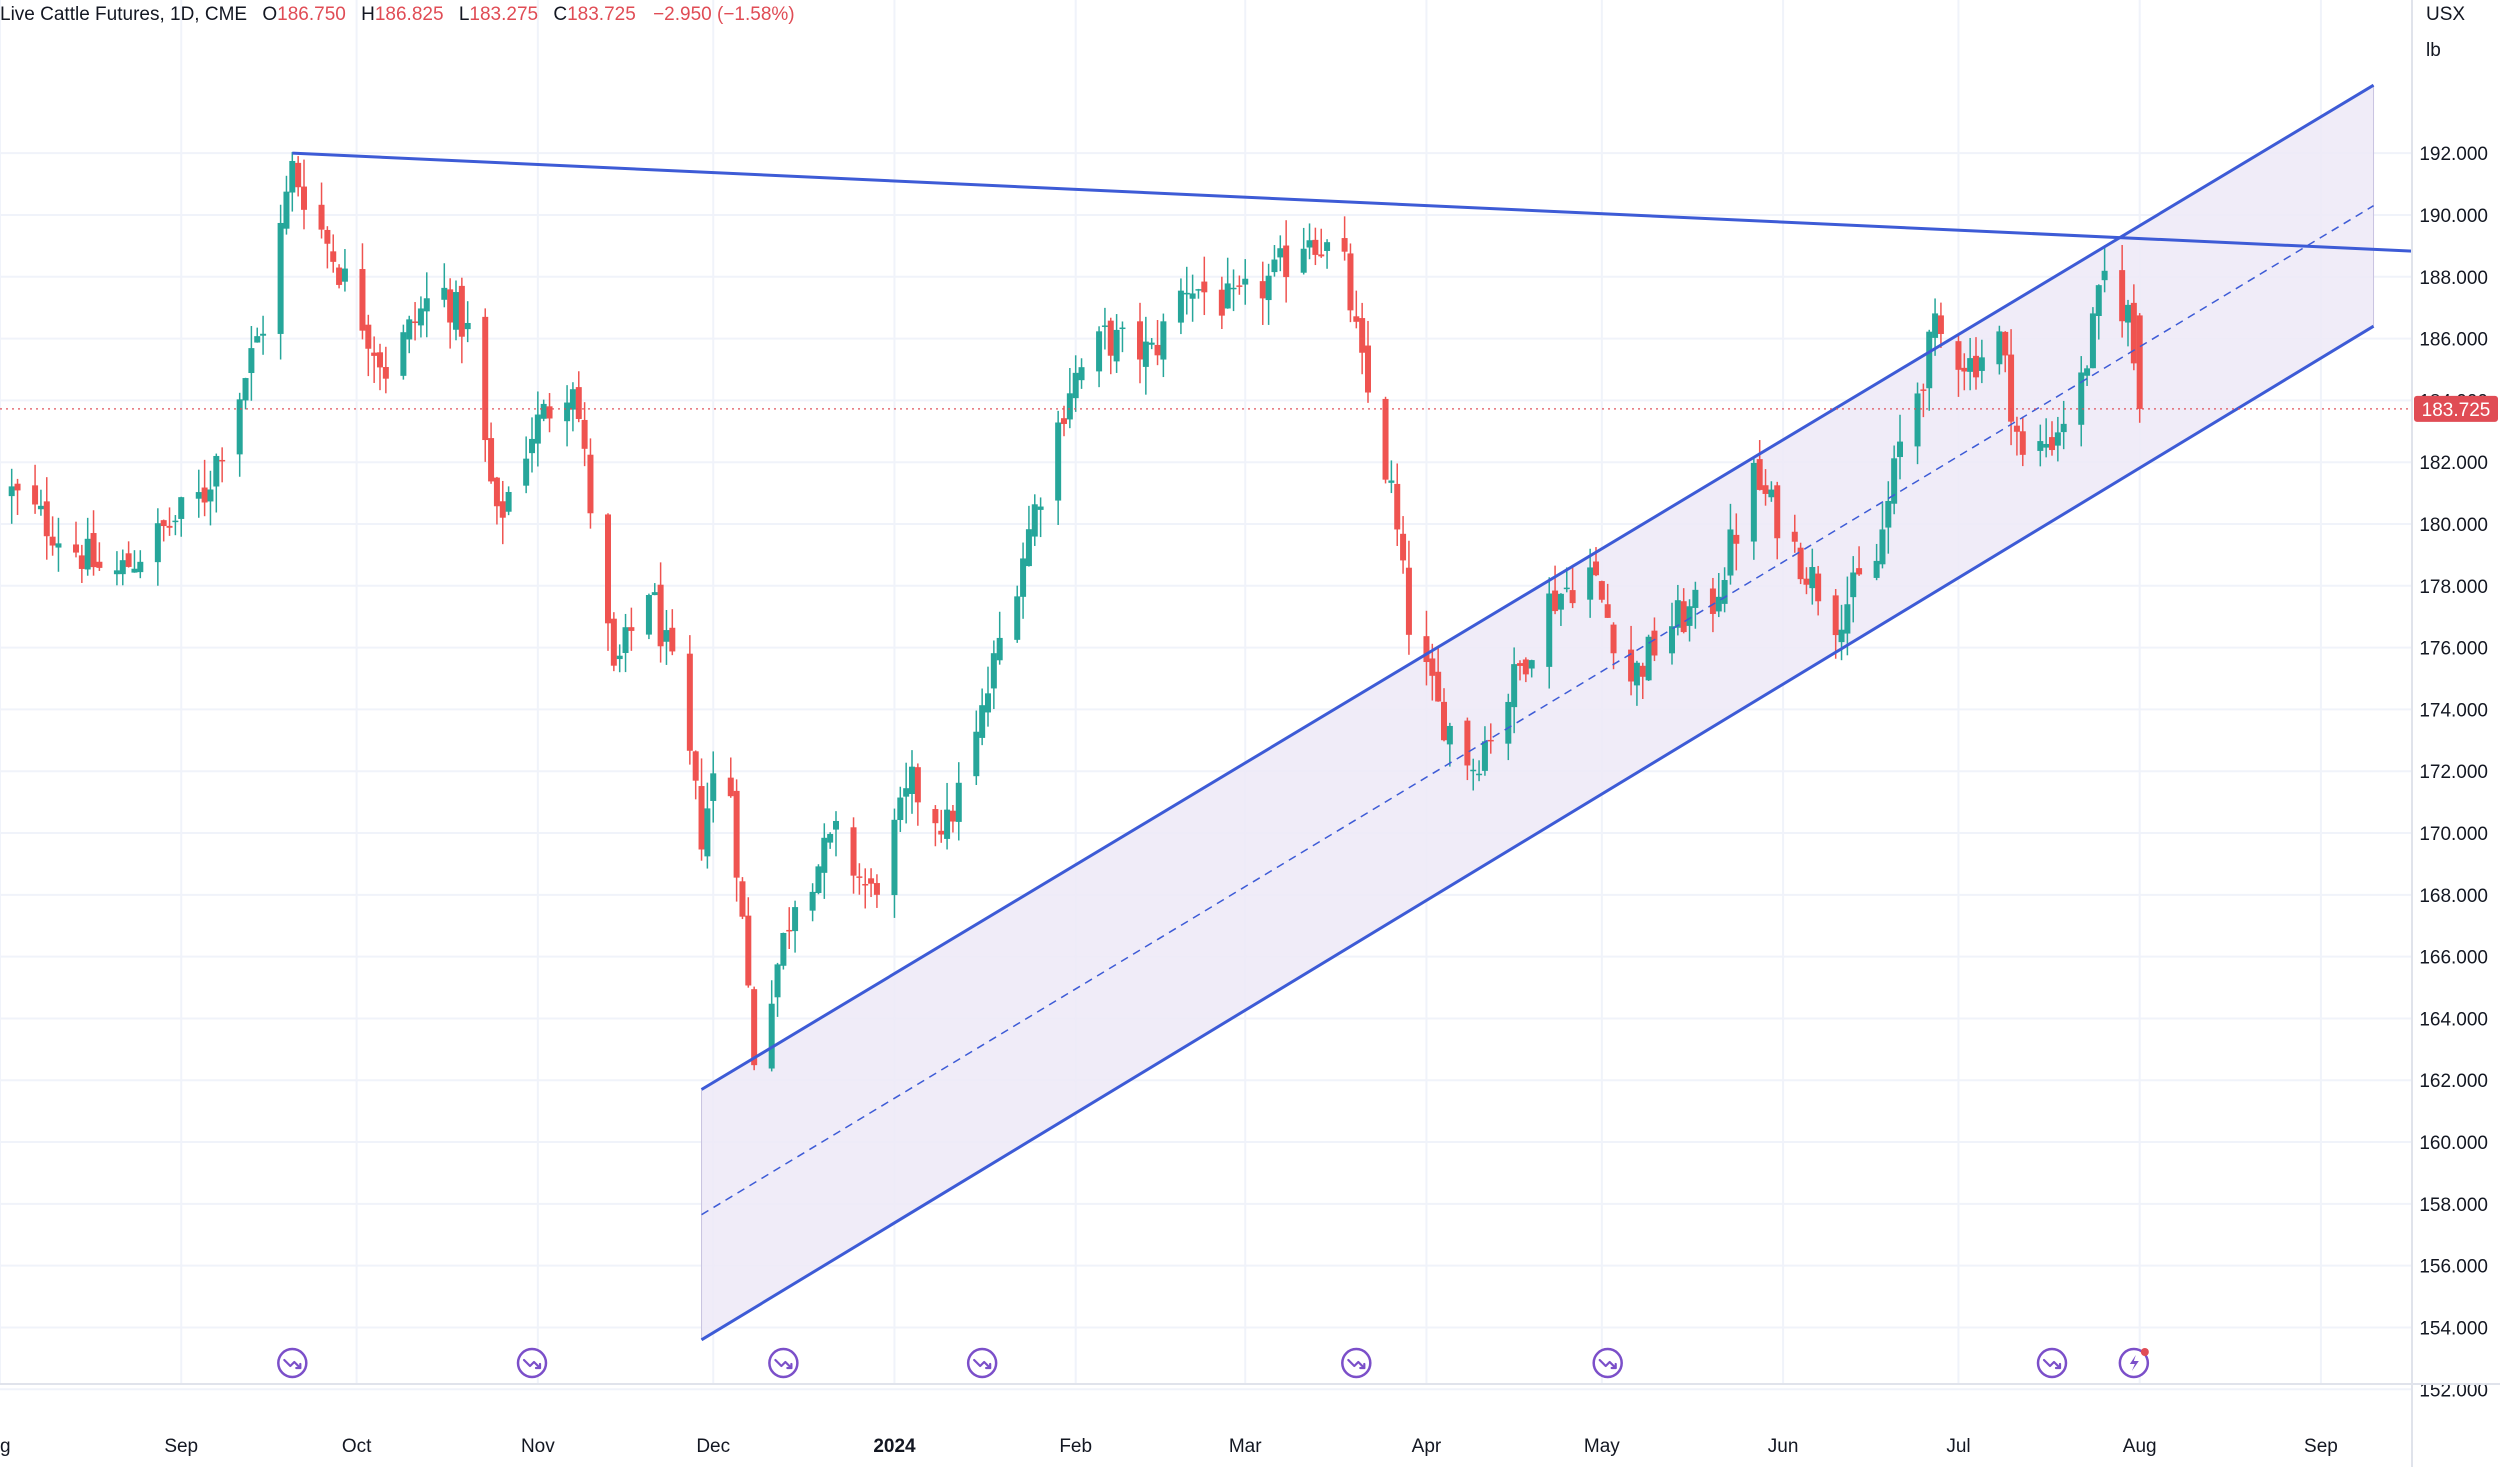 The image size is (2500, 1467). Describe the element at coordinates (2433, 50) in the screenshot. I see `measure-unit-button: lb` at that location.